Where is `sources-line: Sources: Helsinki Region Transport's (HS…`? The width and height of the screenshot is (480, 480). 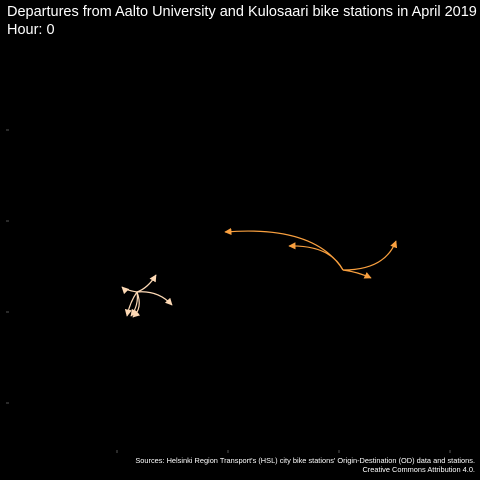 sources-line: Sources: Helsinki Region Transport's (HS… is located at coordinates (305, 460).